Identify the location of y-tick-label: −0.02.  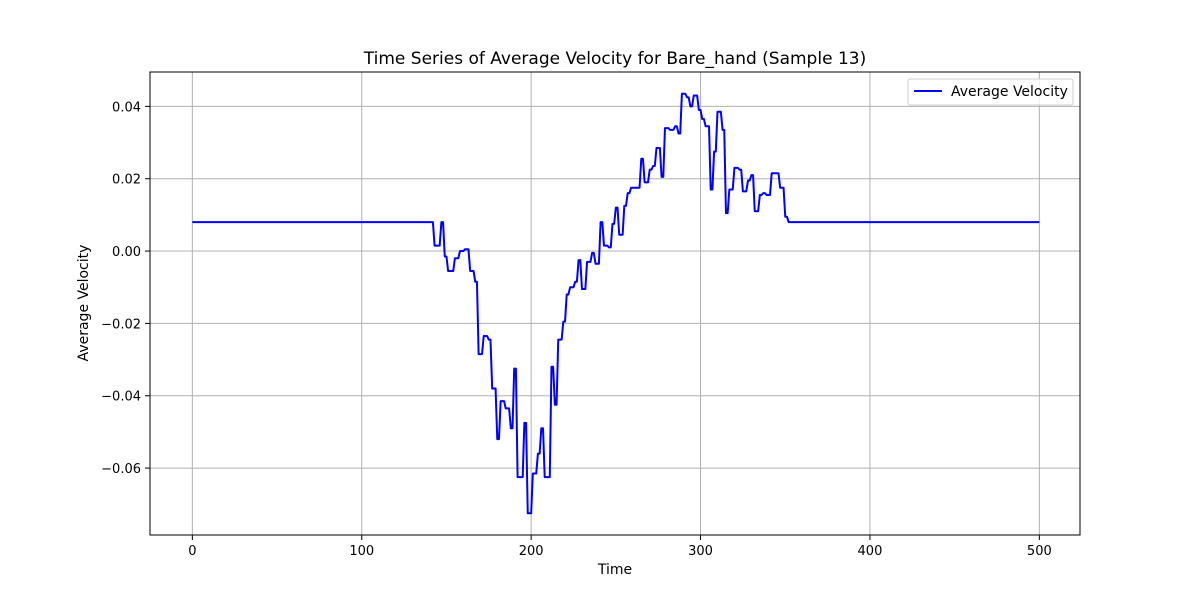
(121, 324).